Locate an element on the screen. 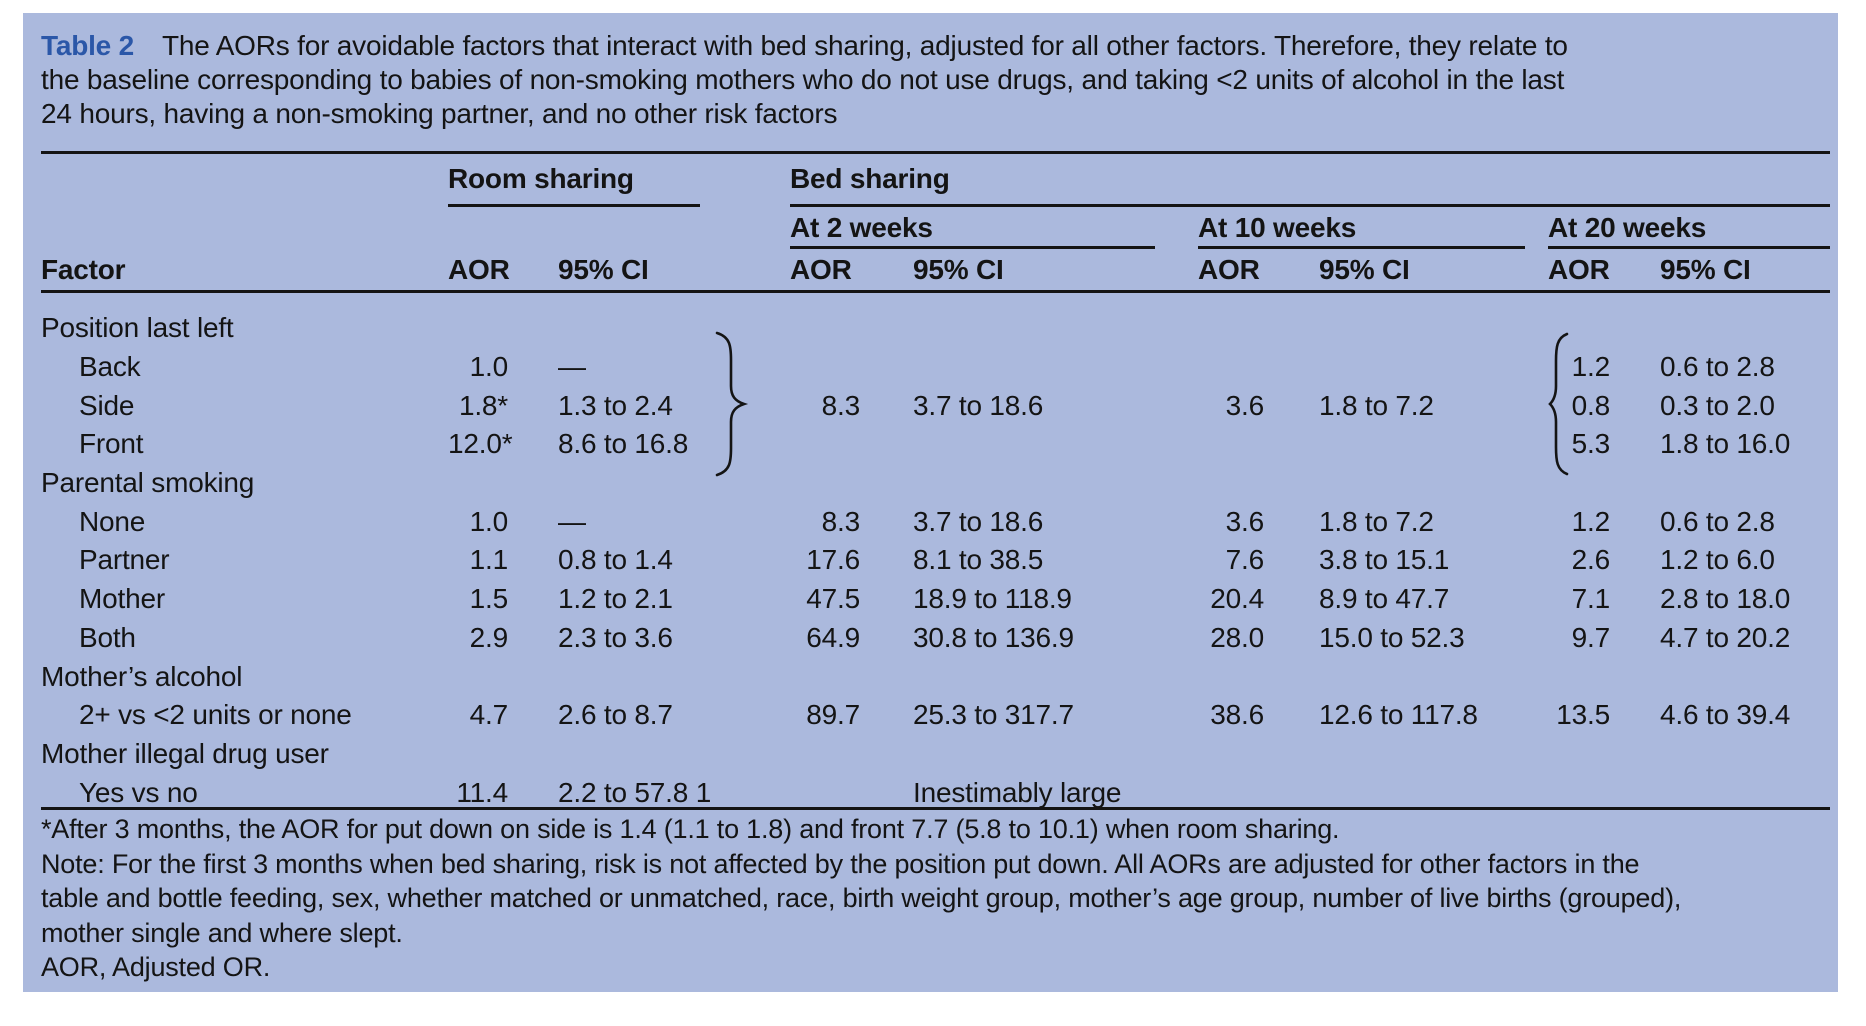 The height and width of the screenshot is (1026, 1866). w10-aor-cell: 7.6 is located at coordinates (1245, 560).